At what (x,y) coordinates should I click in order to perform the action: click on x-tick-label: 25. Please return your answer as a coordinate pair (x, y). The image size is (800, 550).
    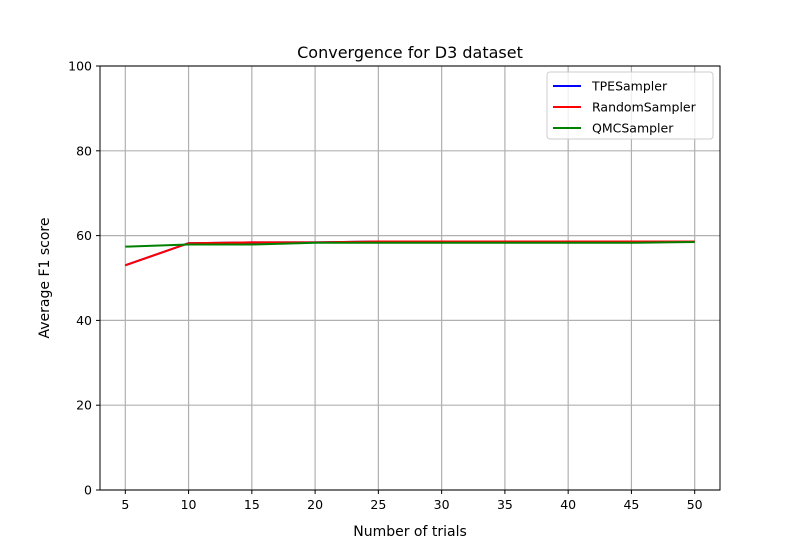
    Looking at the image, I should click on (378, 504).